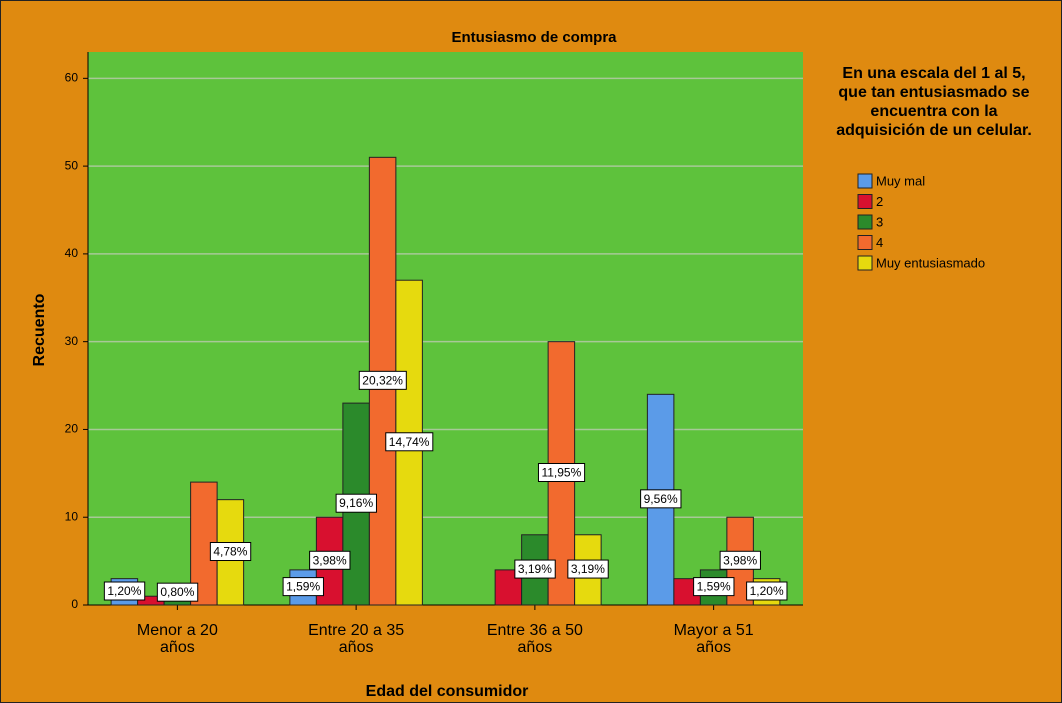  What do you see at coordinates (72, 516) in the screenshot?
I see `y-tick-label: 10` at bounding box center [72, 516].